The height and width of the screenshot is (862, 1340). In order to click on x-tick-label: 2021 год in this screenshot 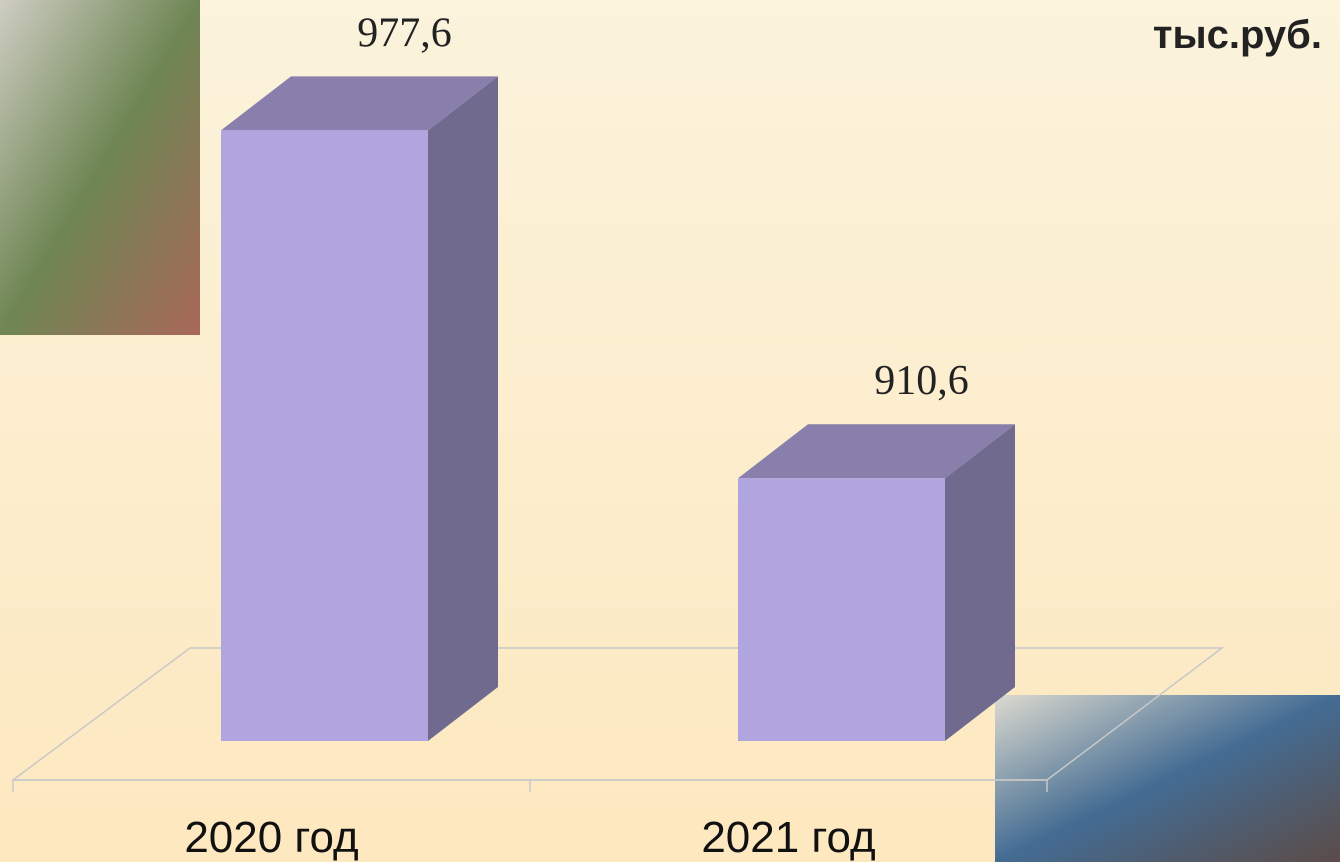, I will do `click(788, 837)`.